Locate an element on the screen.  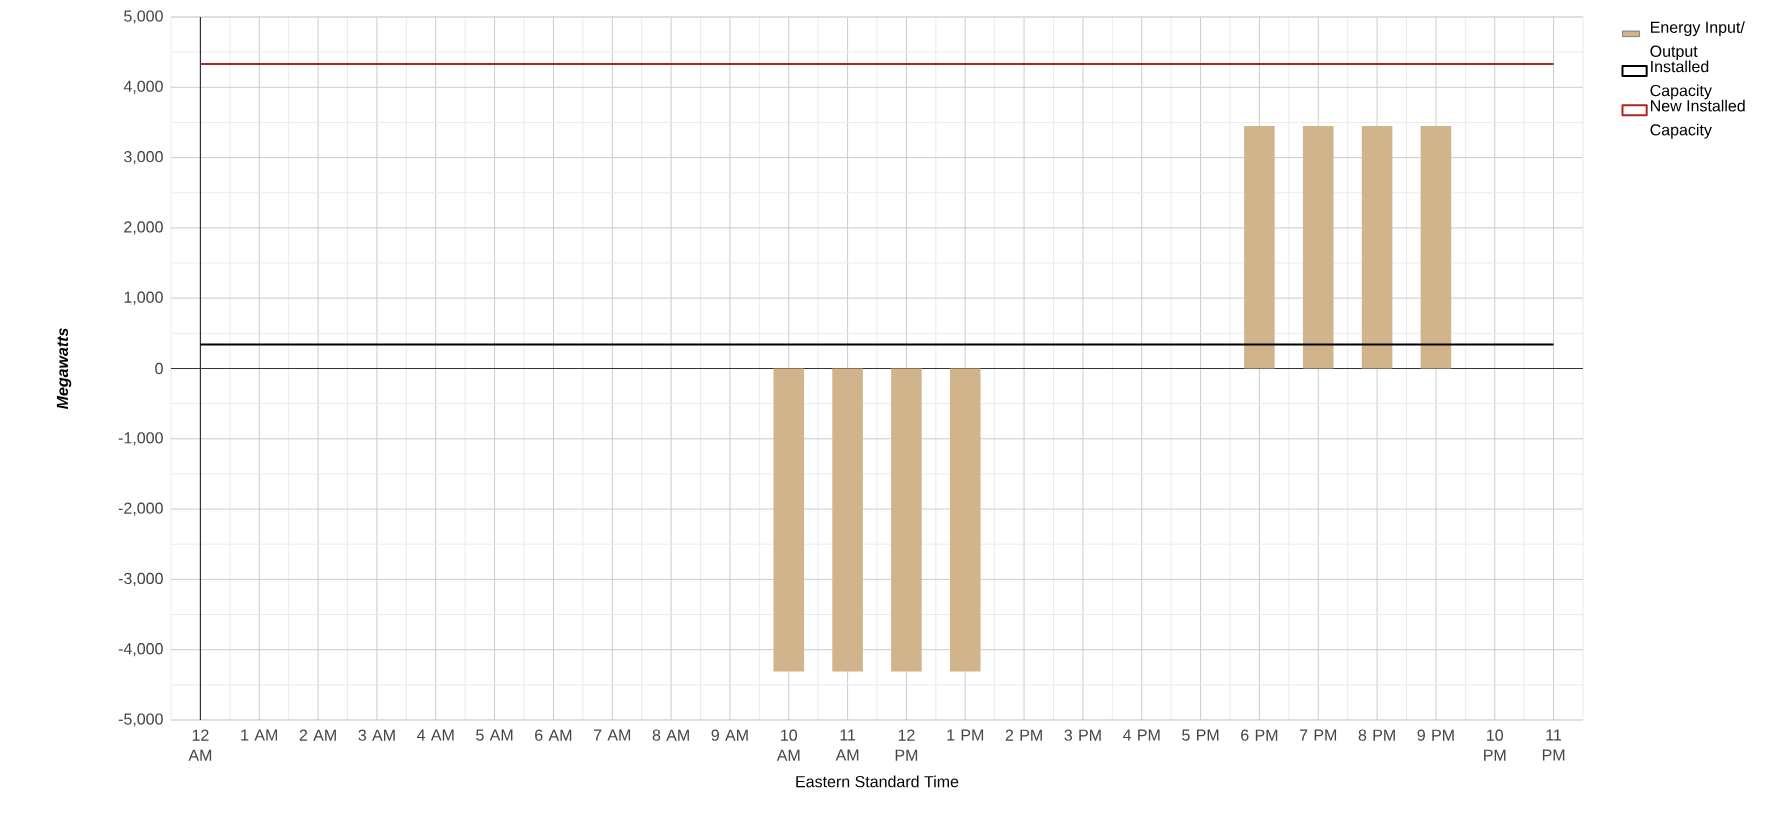
y-tick-label: -1,000 is located at coordinates (140, 439).